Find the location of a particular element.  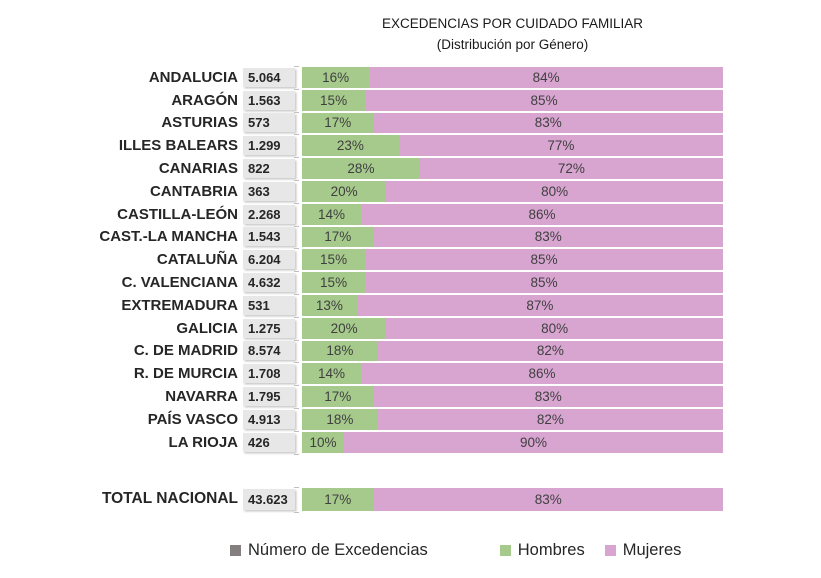

region-row: ANDALUCIA 5.064 16% 84% is located at coordinates (410, 77).